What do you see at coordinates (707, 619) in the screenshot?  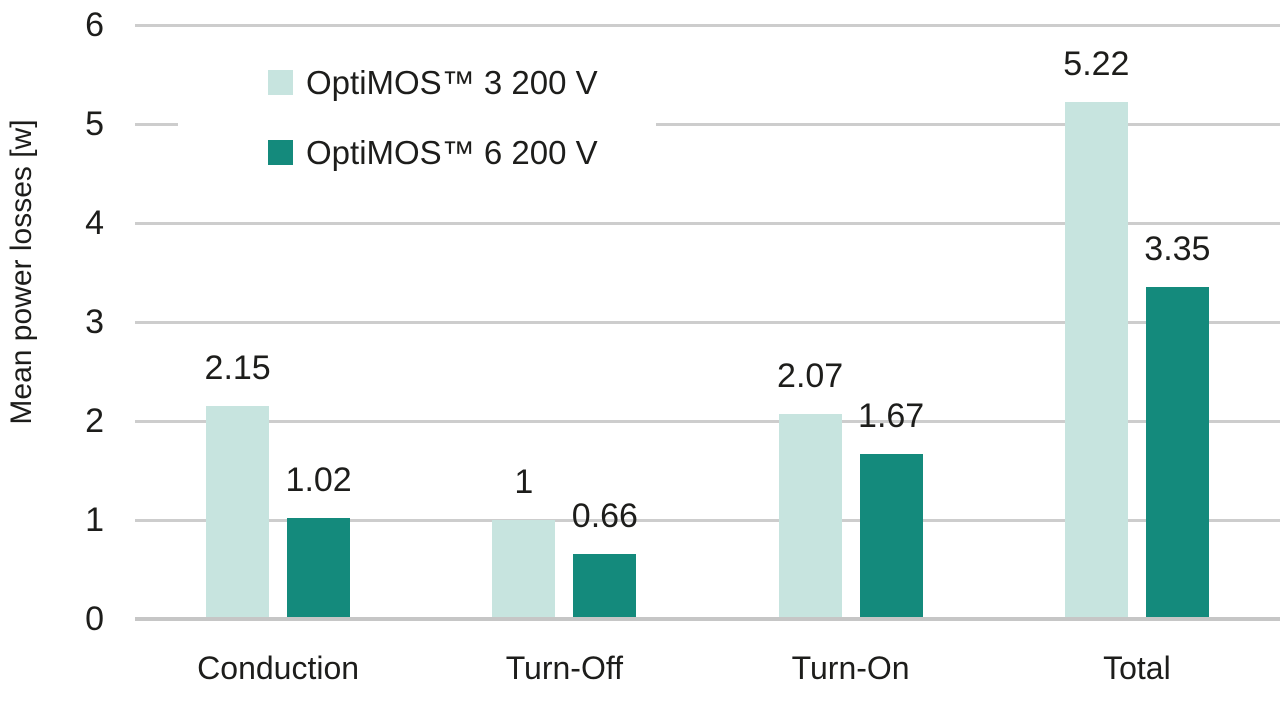 I see `x-axis-line` at bounding box center [707, 619].